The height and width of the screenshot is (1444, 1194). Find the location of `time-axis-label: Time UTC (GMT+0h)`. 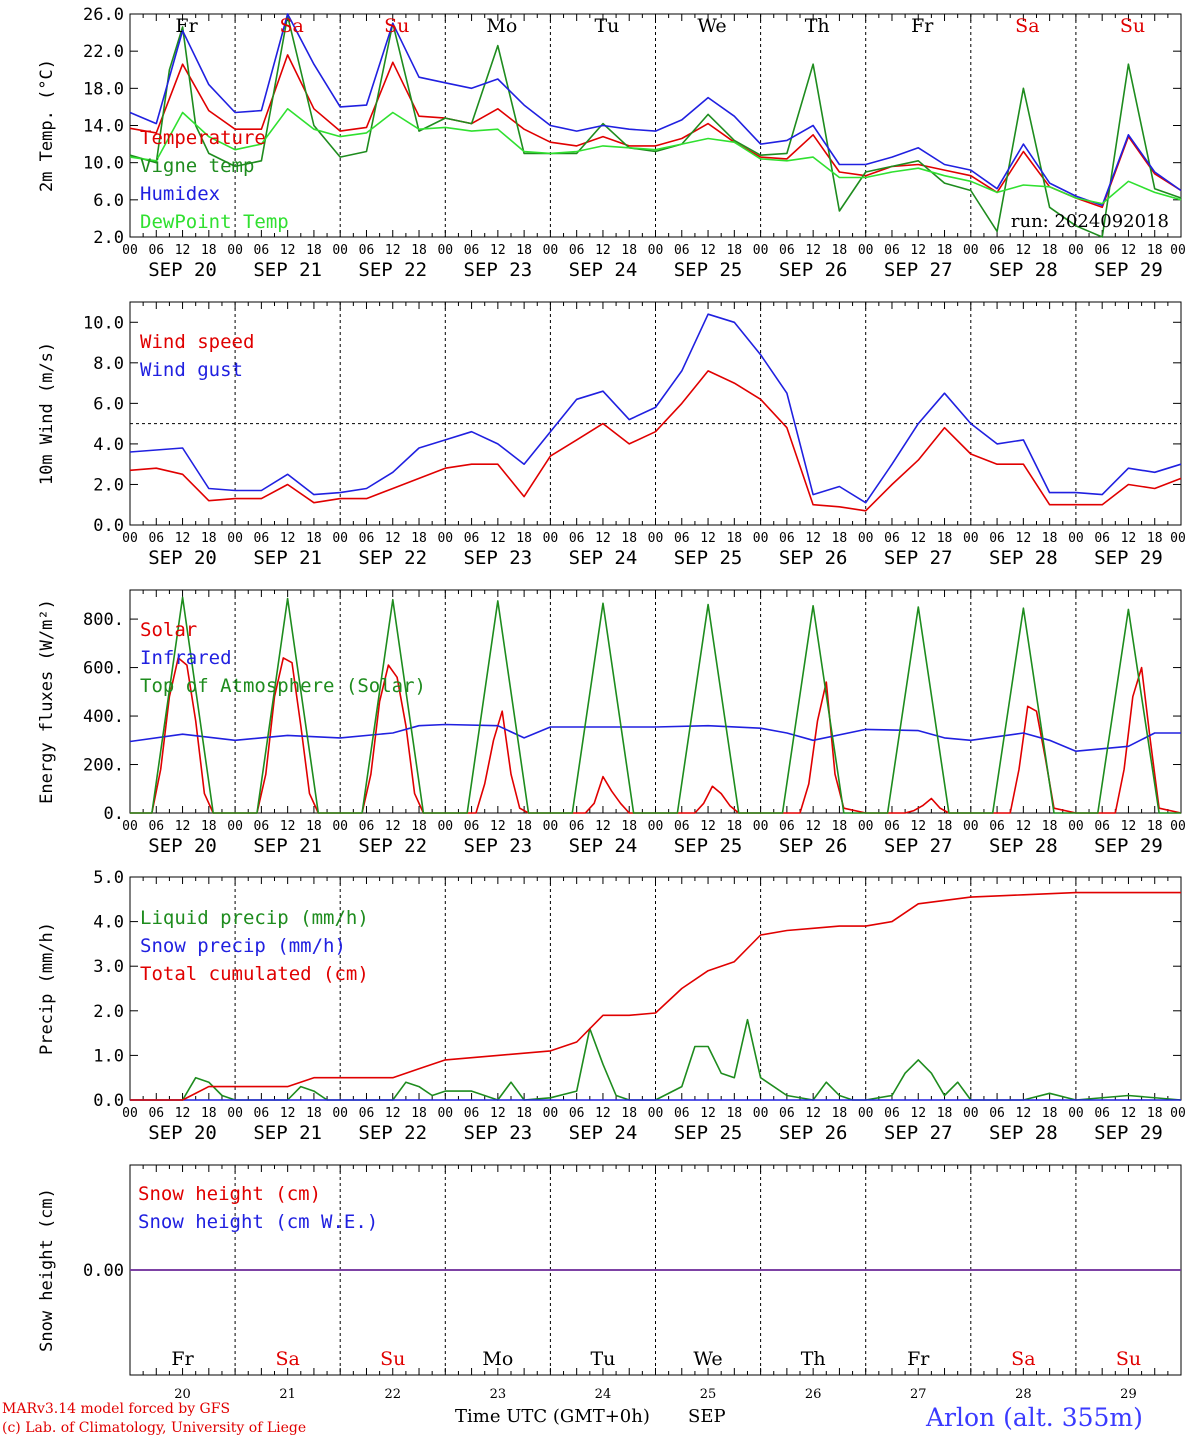

time-axis-label: Time UTC (GMT+0h) is located at coordinates (552, 1416).